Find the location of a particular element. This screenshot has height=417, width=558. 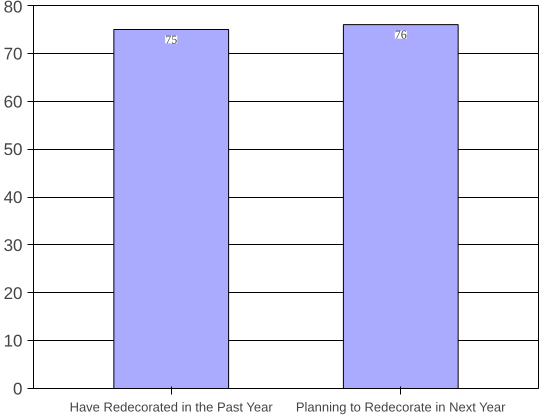

y-tick-label: 10 is located at coordinates (13, 341).